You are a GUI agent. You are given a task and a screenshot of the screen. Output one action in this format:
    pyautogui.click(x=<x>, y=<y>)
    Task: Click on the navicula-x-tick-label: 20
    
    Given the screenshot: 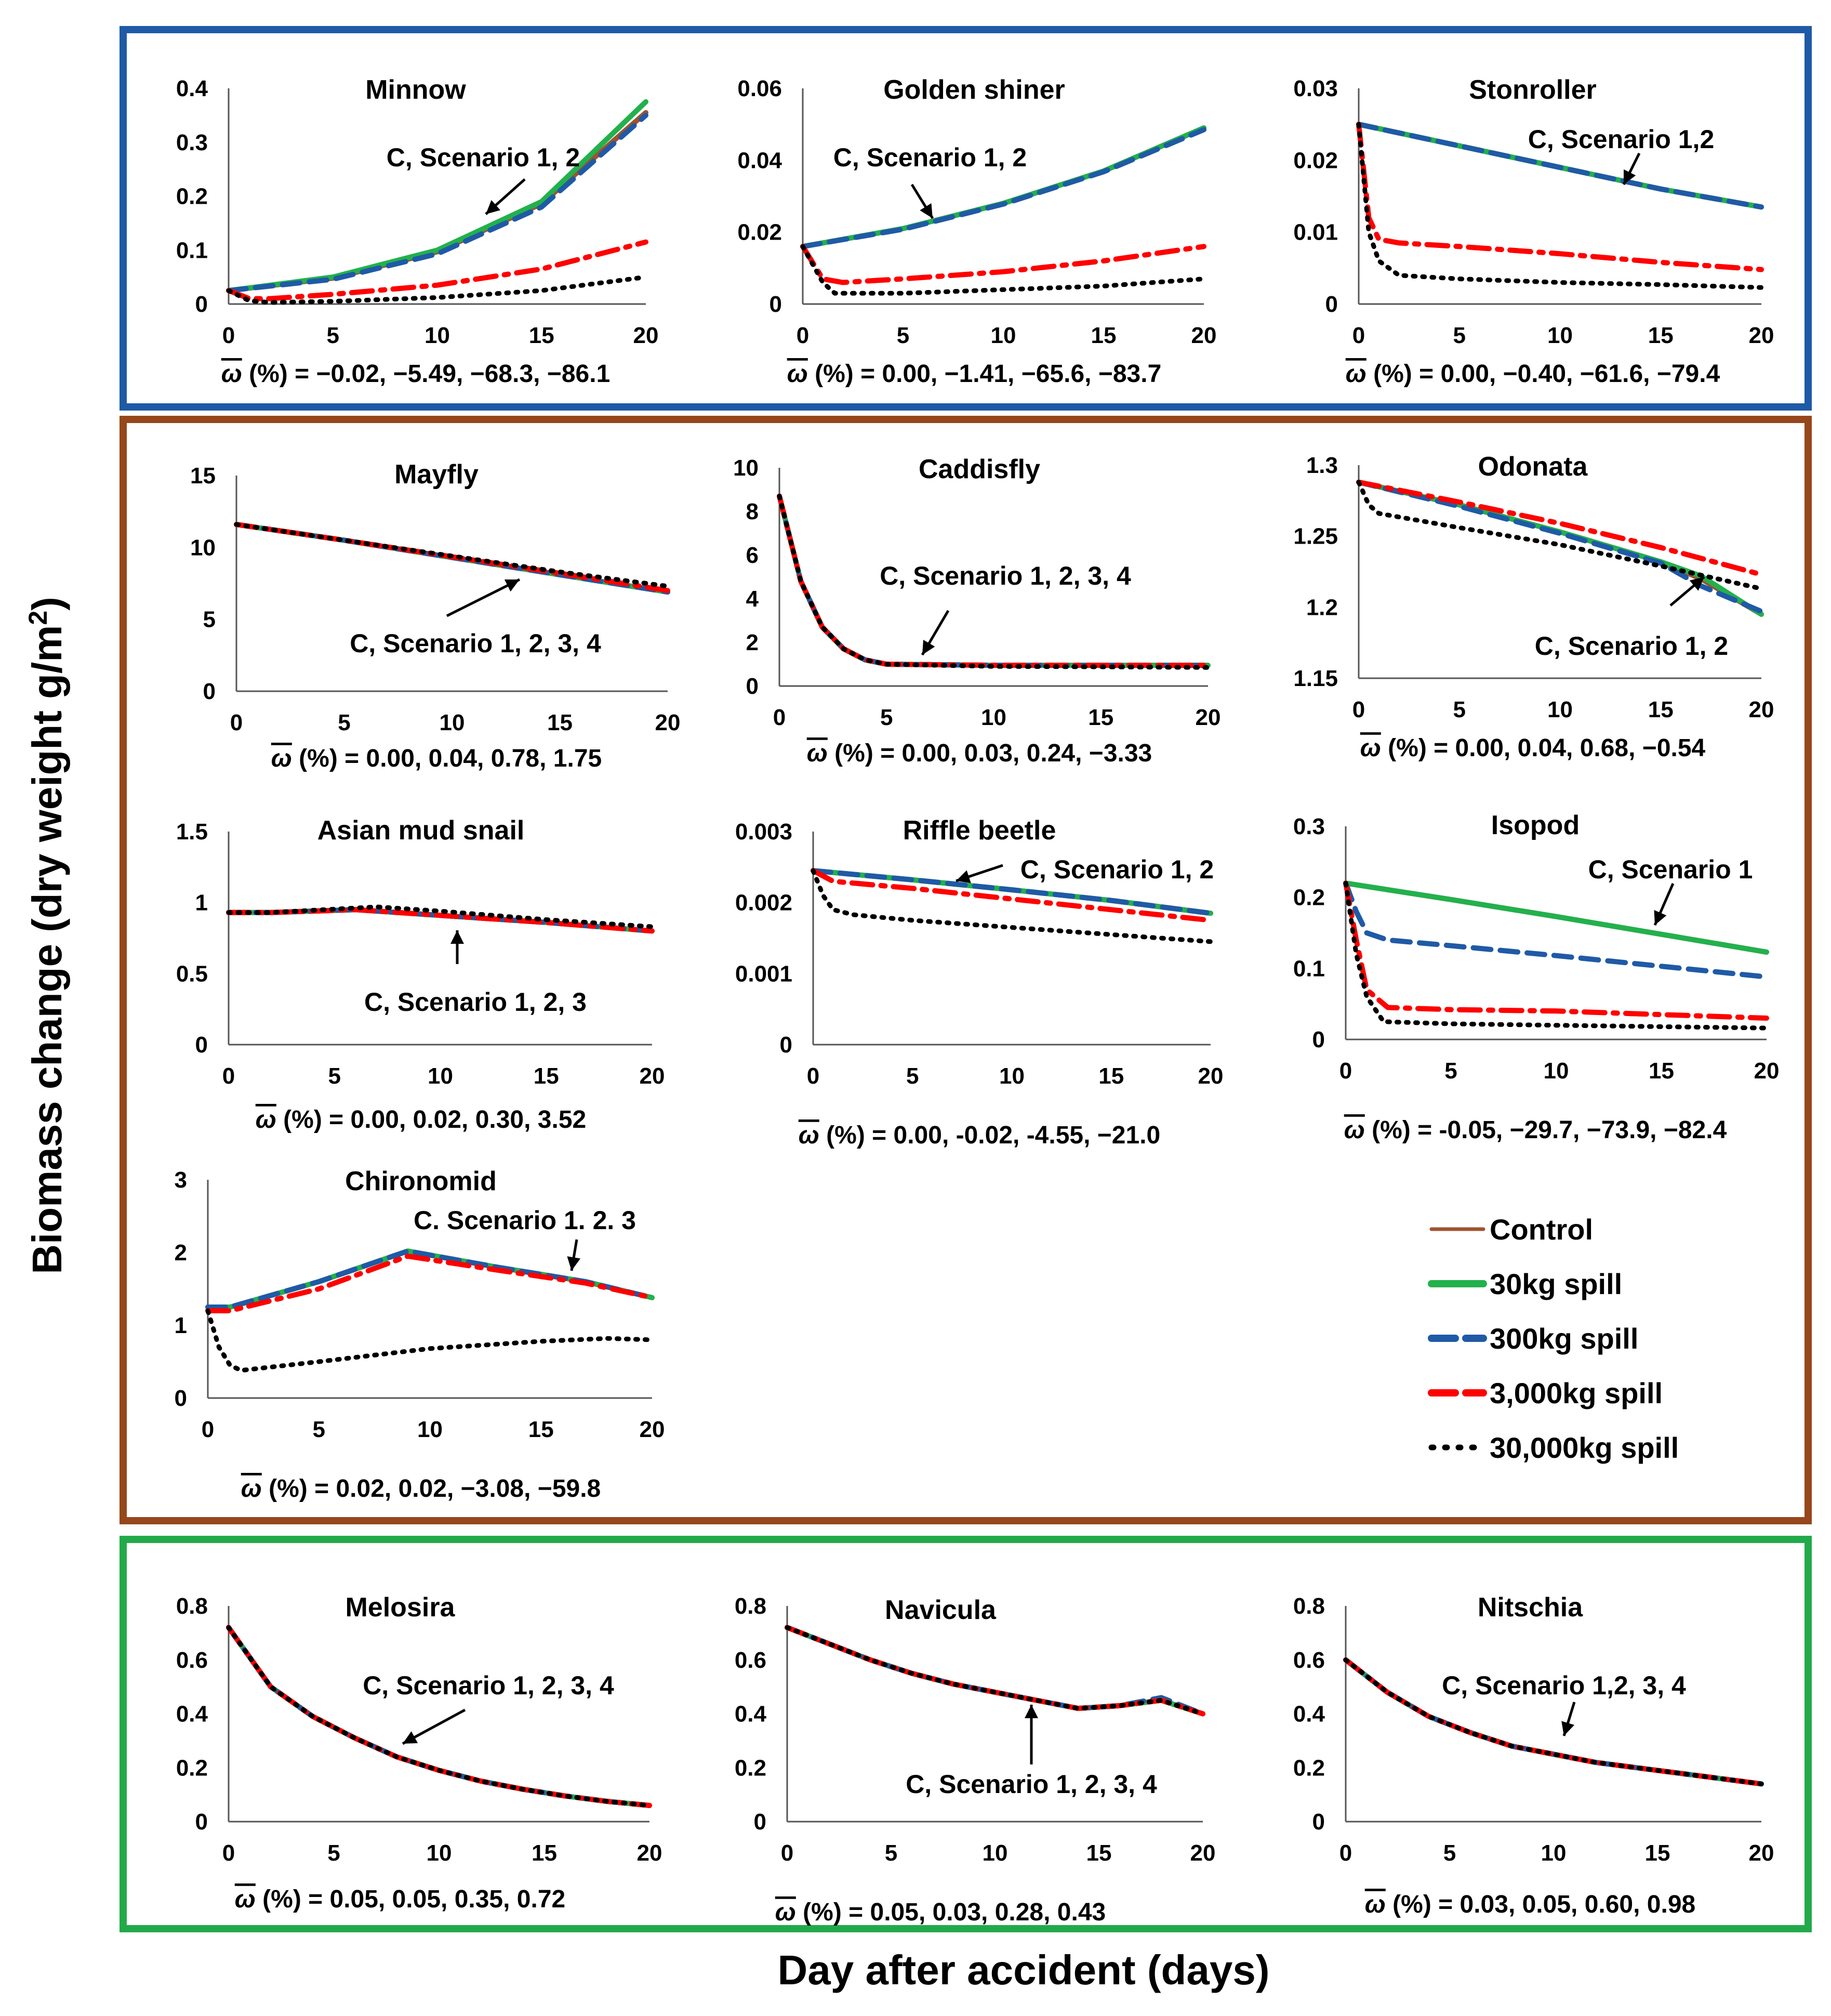 What is the action you would take?
    pyautogui.click(x=1203, y=1853)
    